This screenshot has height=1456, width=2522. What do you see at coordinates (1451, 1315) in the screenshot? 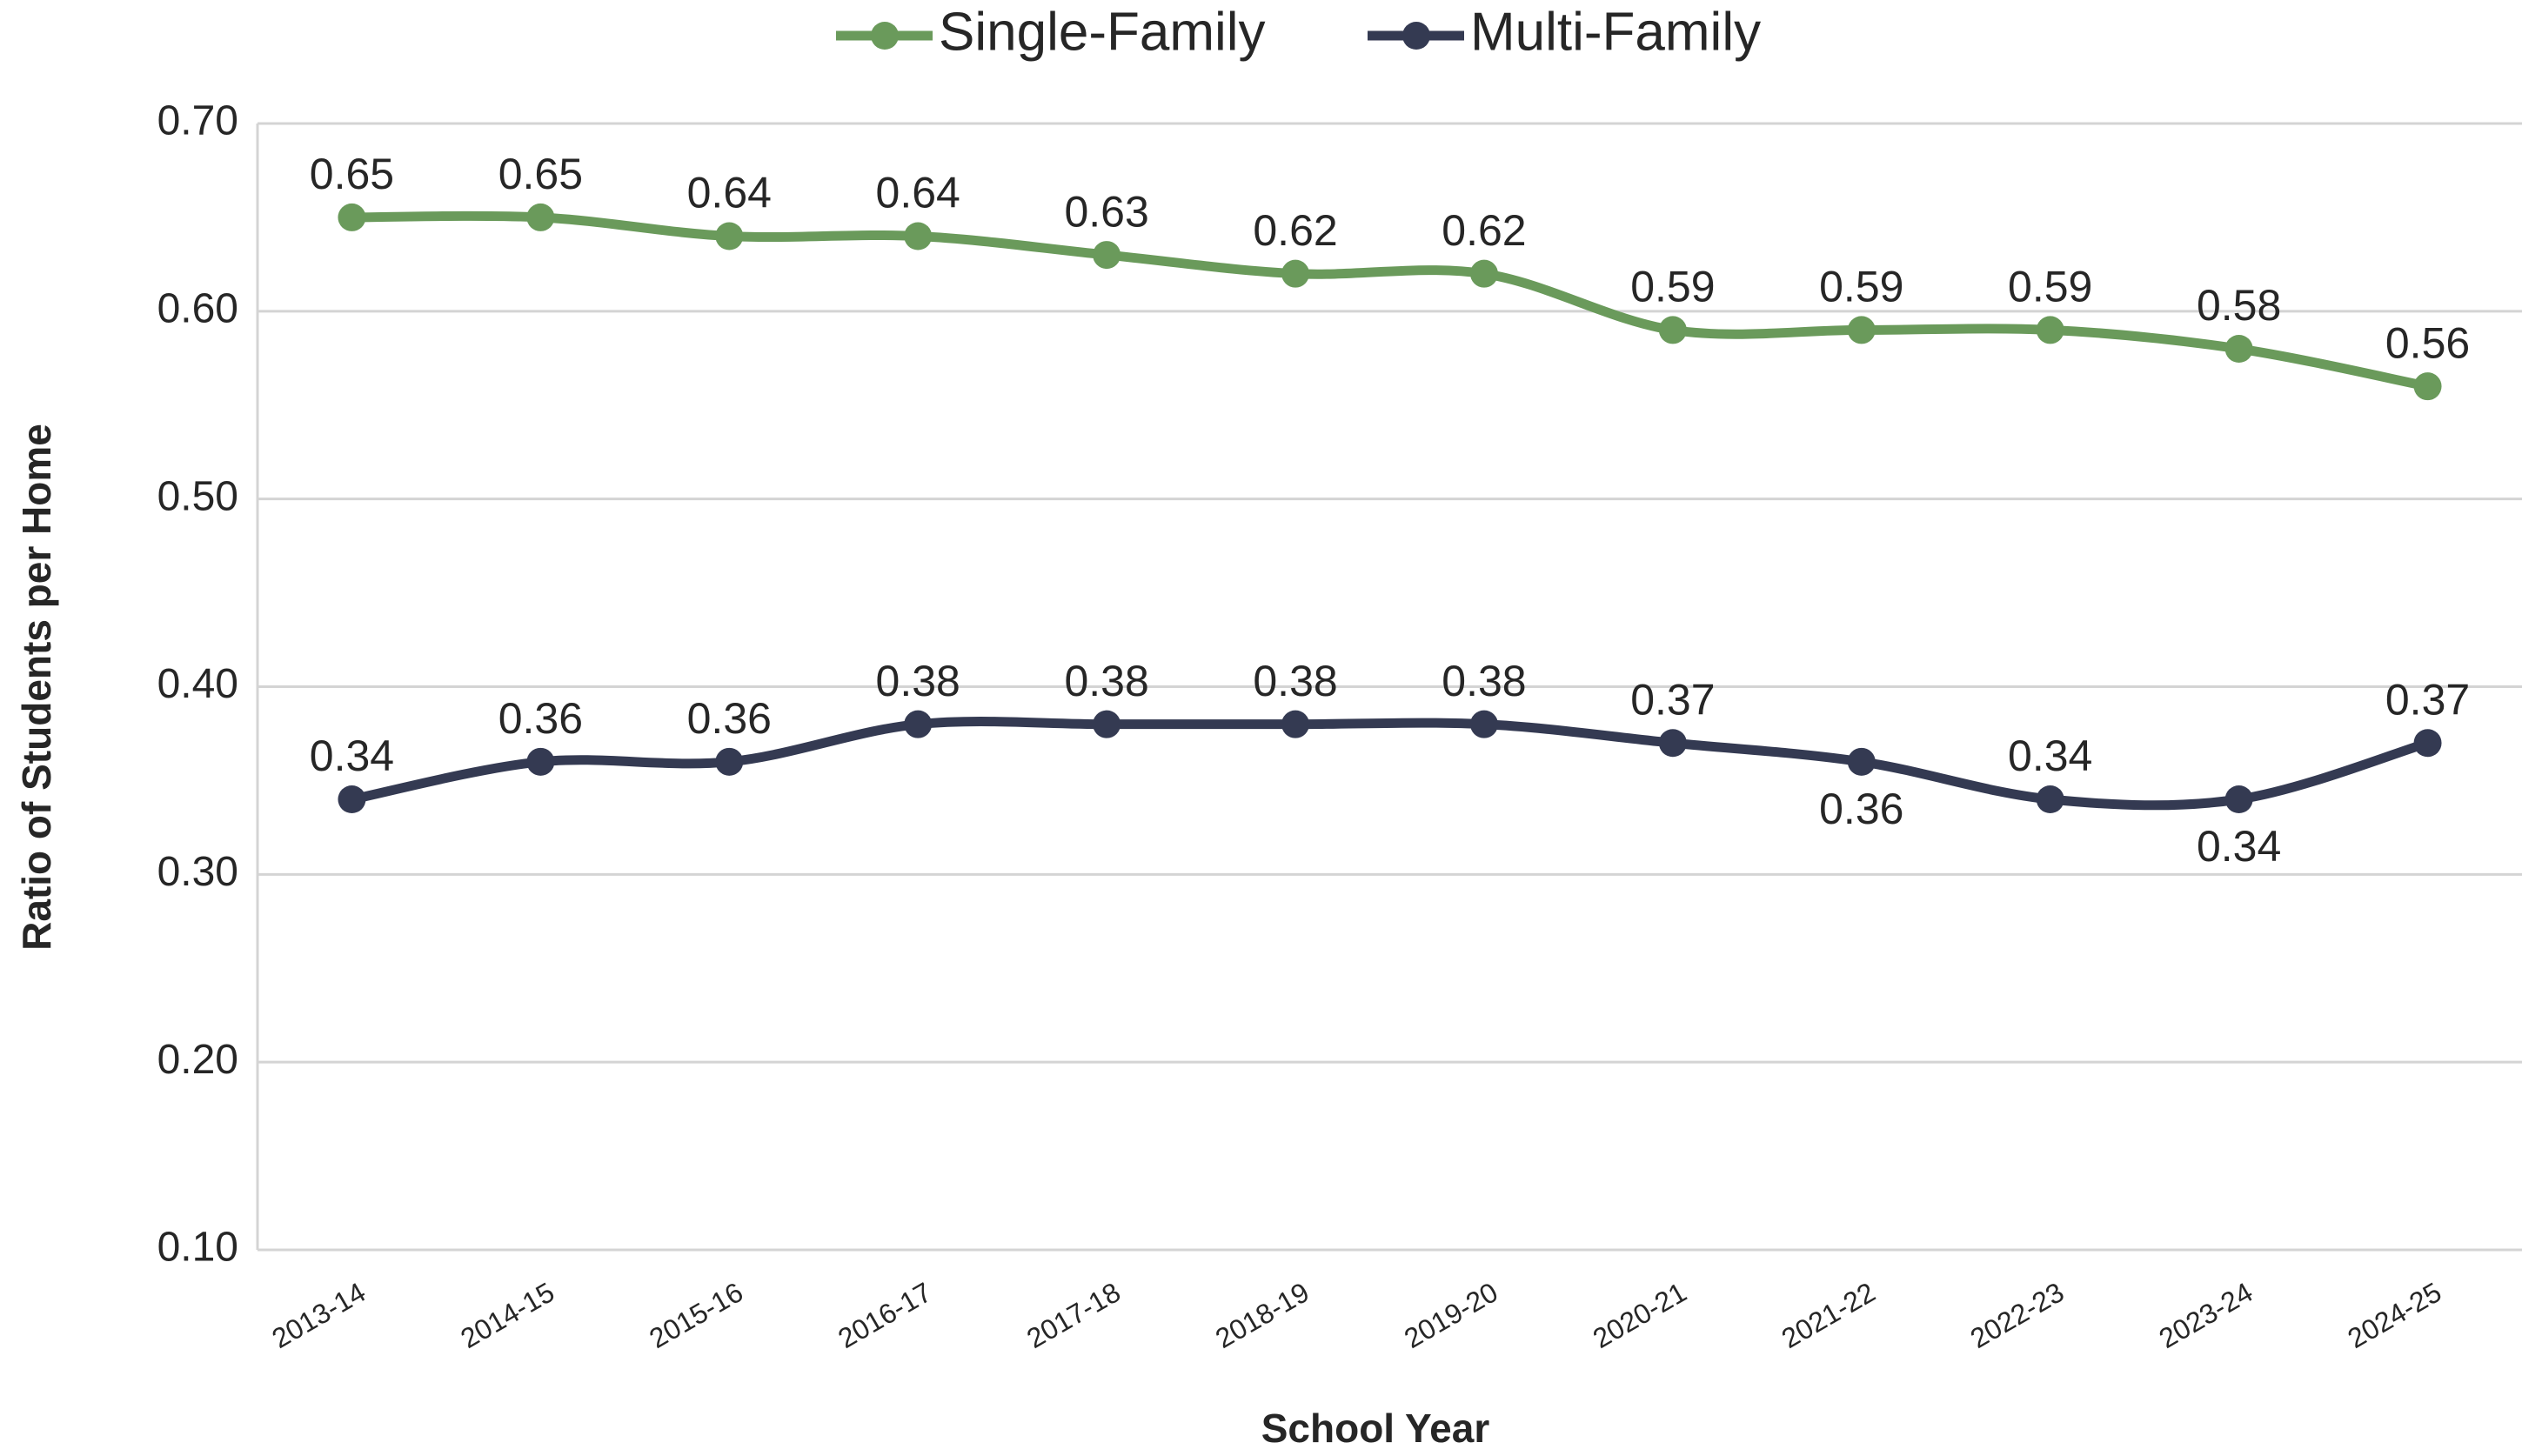
I see `x-tick-label: 2019-20` at bounding box center [1451, 1315].